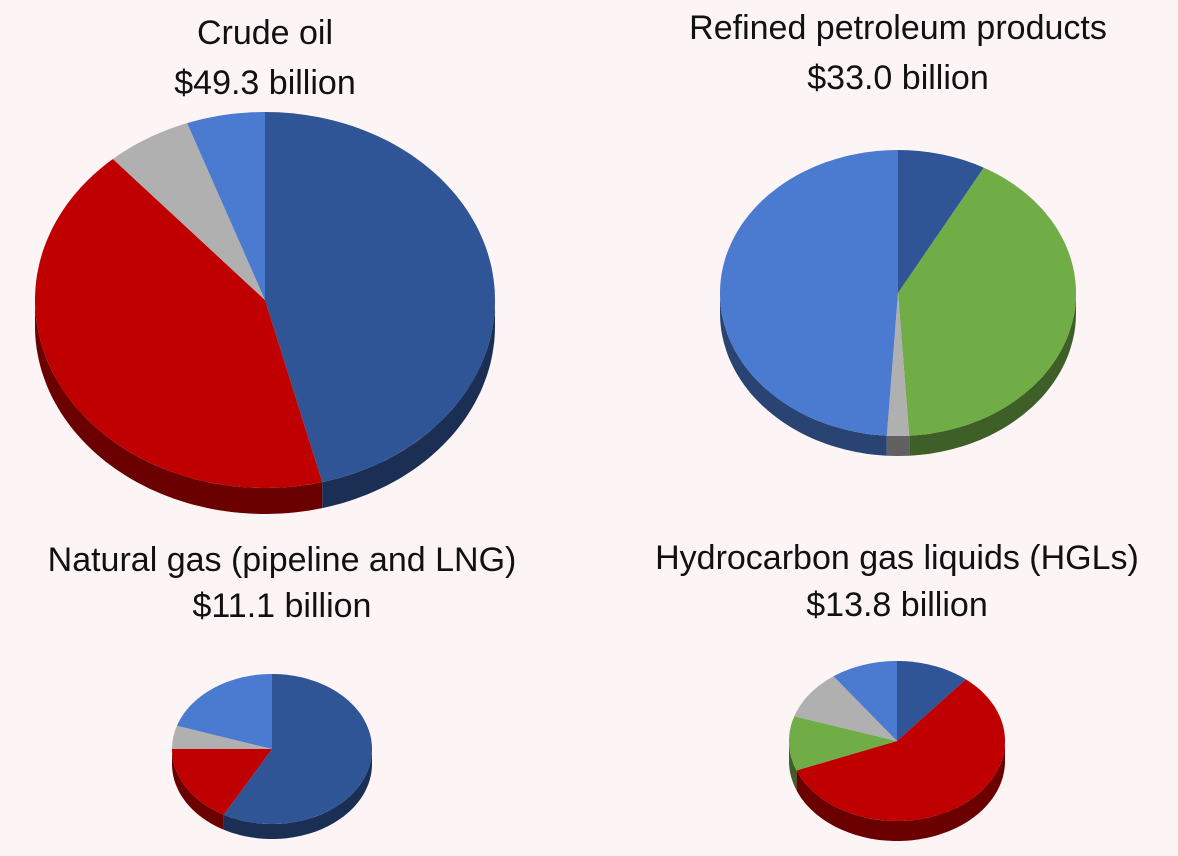 The height and width of the screenshot is (856, 1178). I want to click on chart-subtitle: $13.8 billion, so click(896, 605).